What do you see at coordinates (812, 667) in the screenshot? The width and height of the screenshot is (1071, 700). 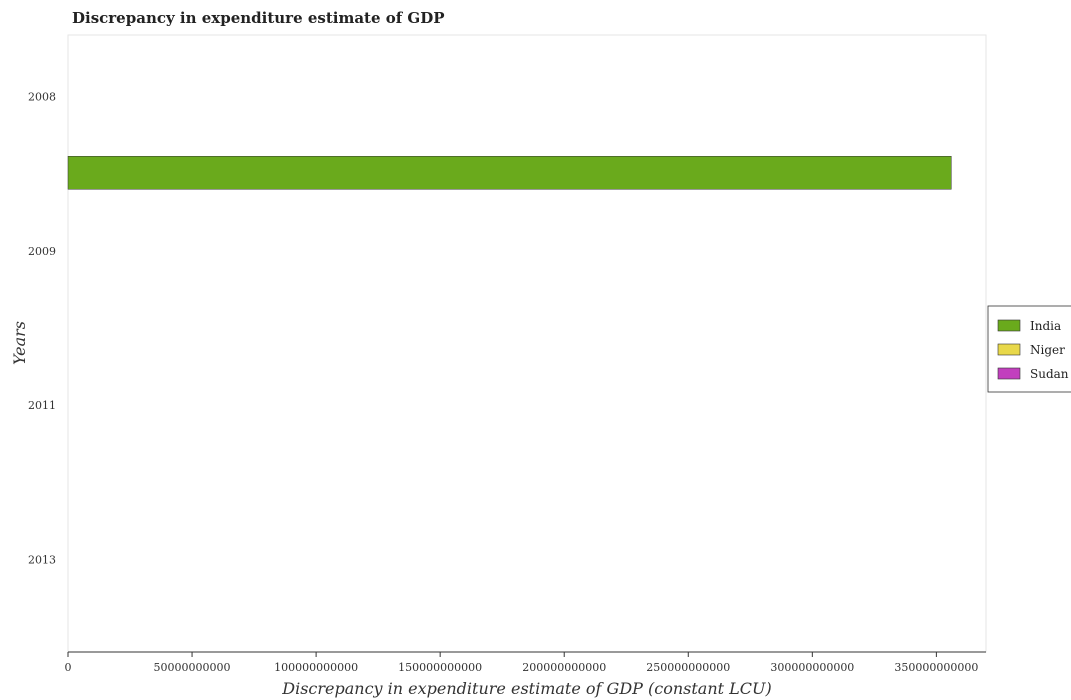 I see `x-tick-label: 300000000000` at bounding box center [812, 667].